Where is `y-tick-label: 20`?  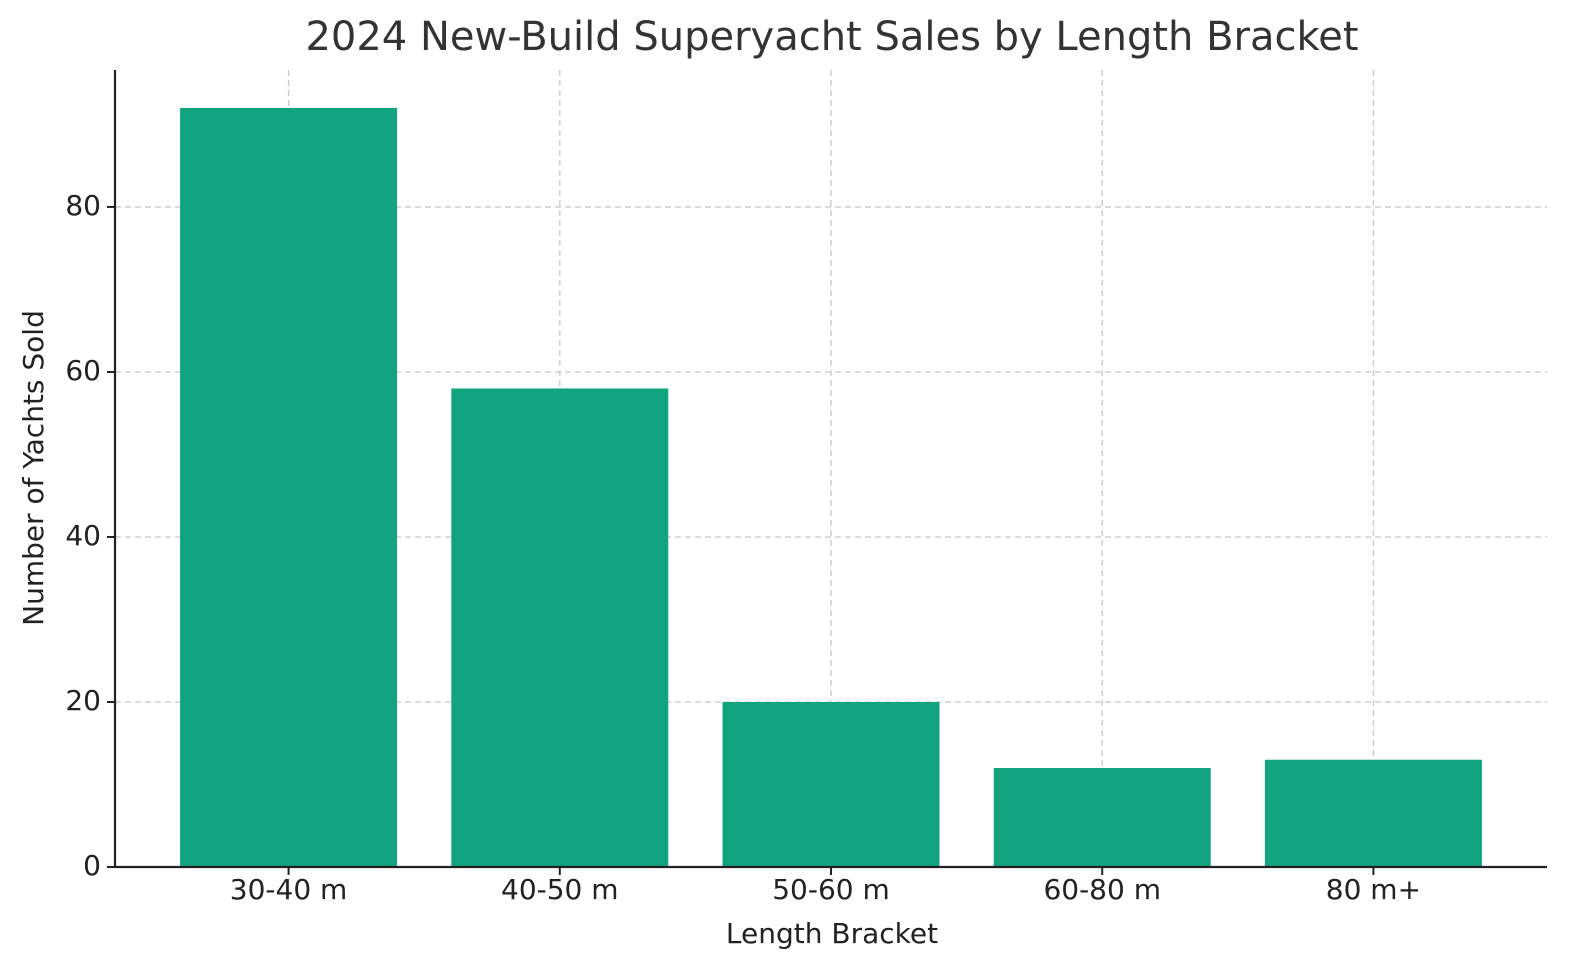
y-tick-label: 20 is located at coordinates (83, 700).